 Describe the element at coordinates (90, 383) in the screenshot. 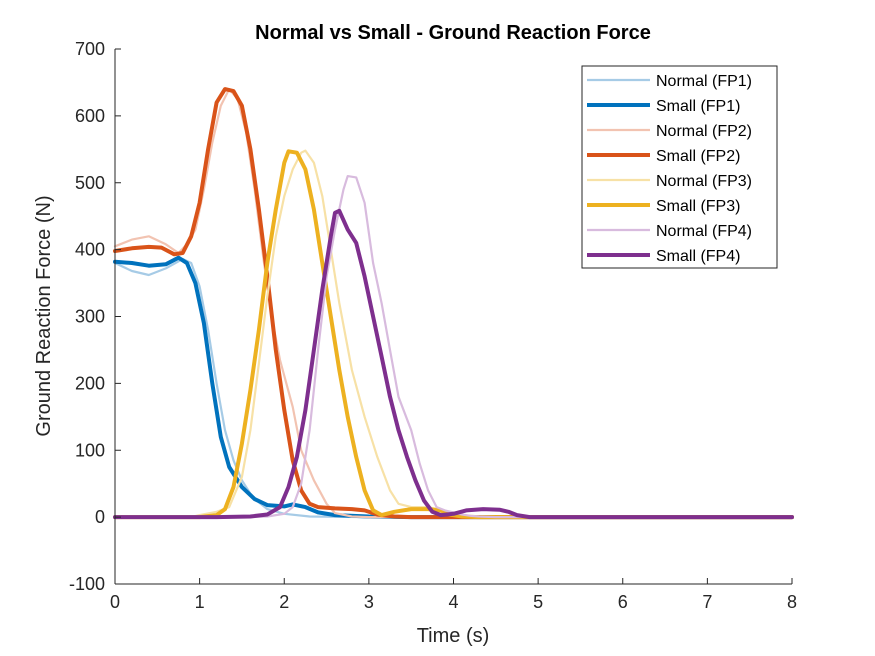

I see `y-tick-label: 200` at that location.